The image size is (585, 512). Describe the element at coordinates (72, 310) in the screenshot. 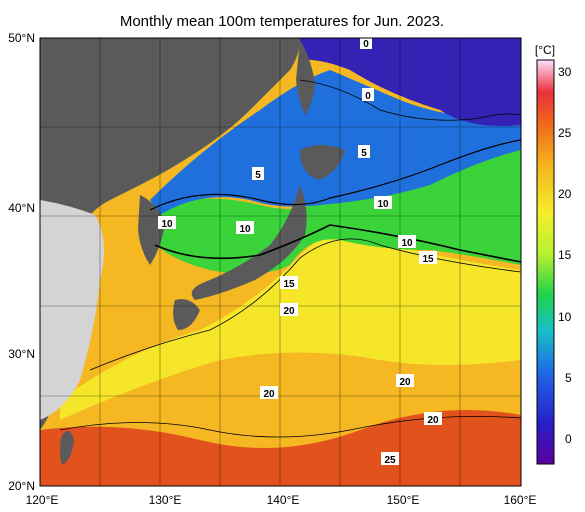

I see `land-mainland-south` at that location.